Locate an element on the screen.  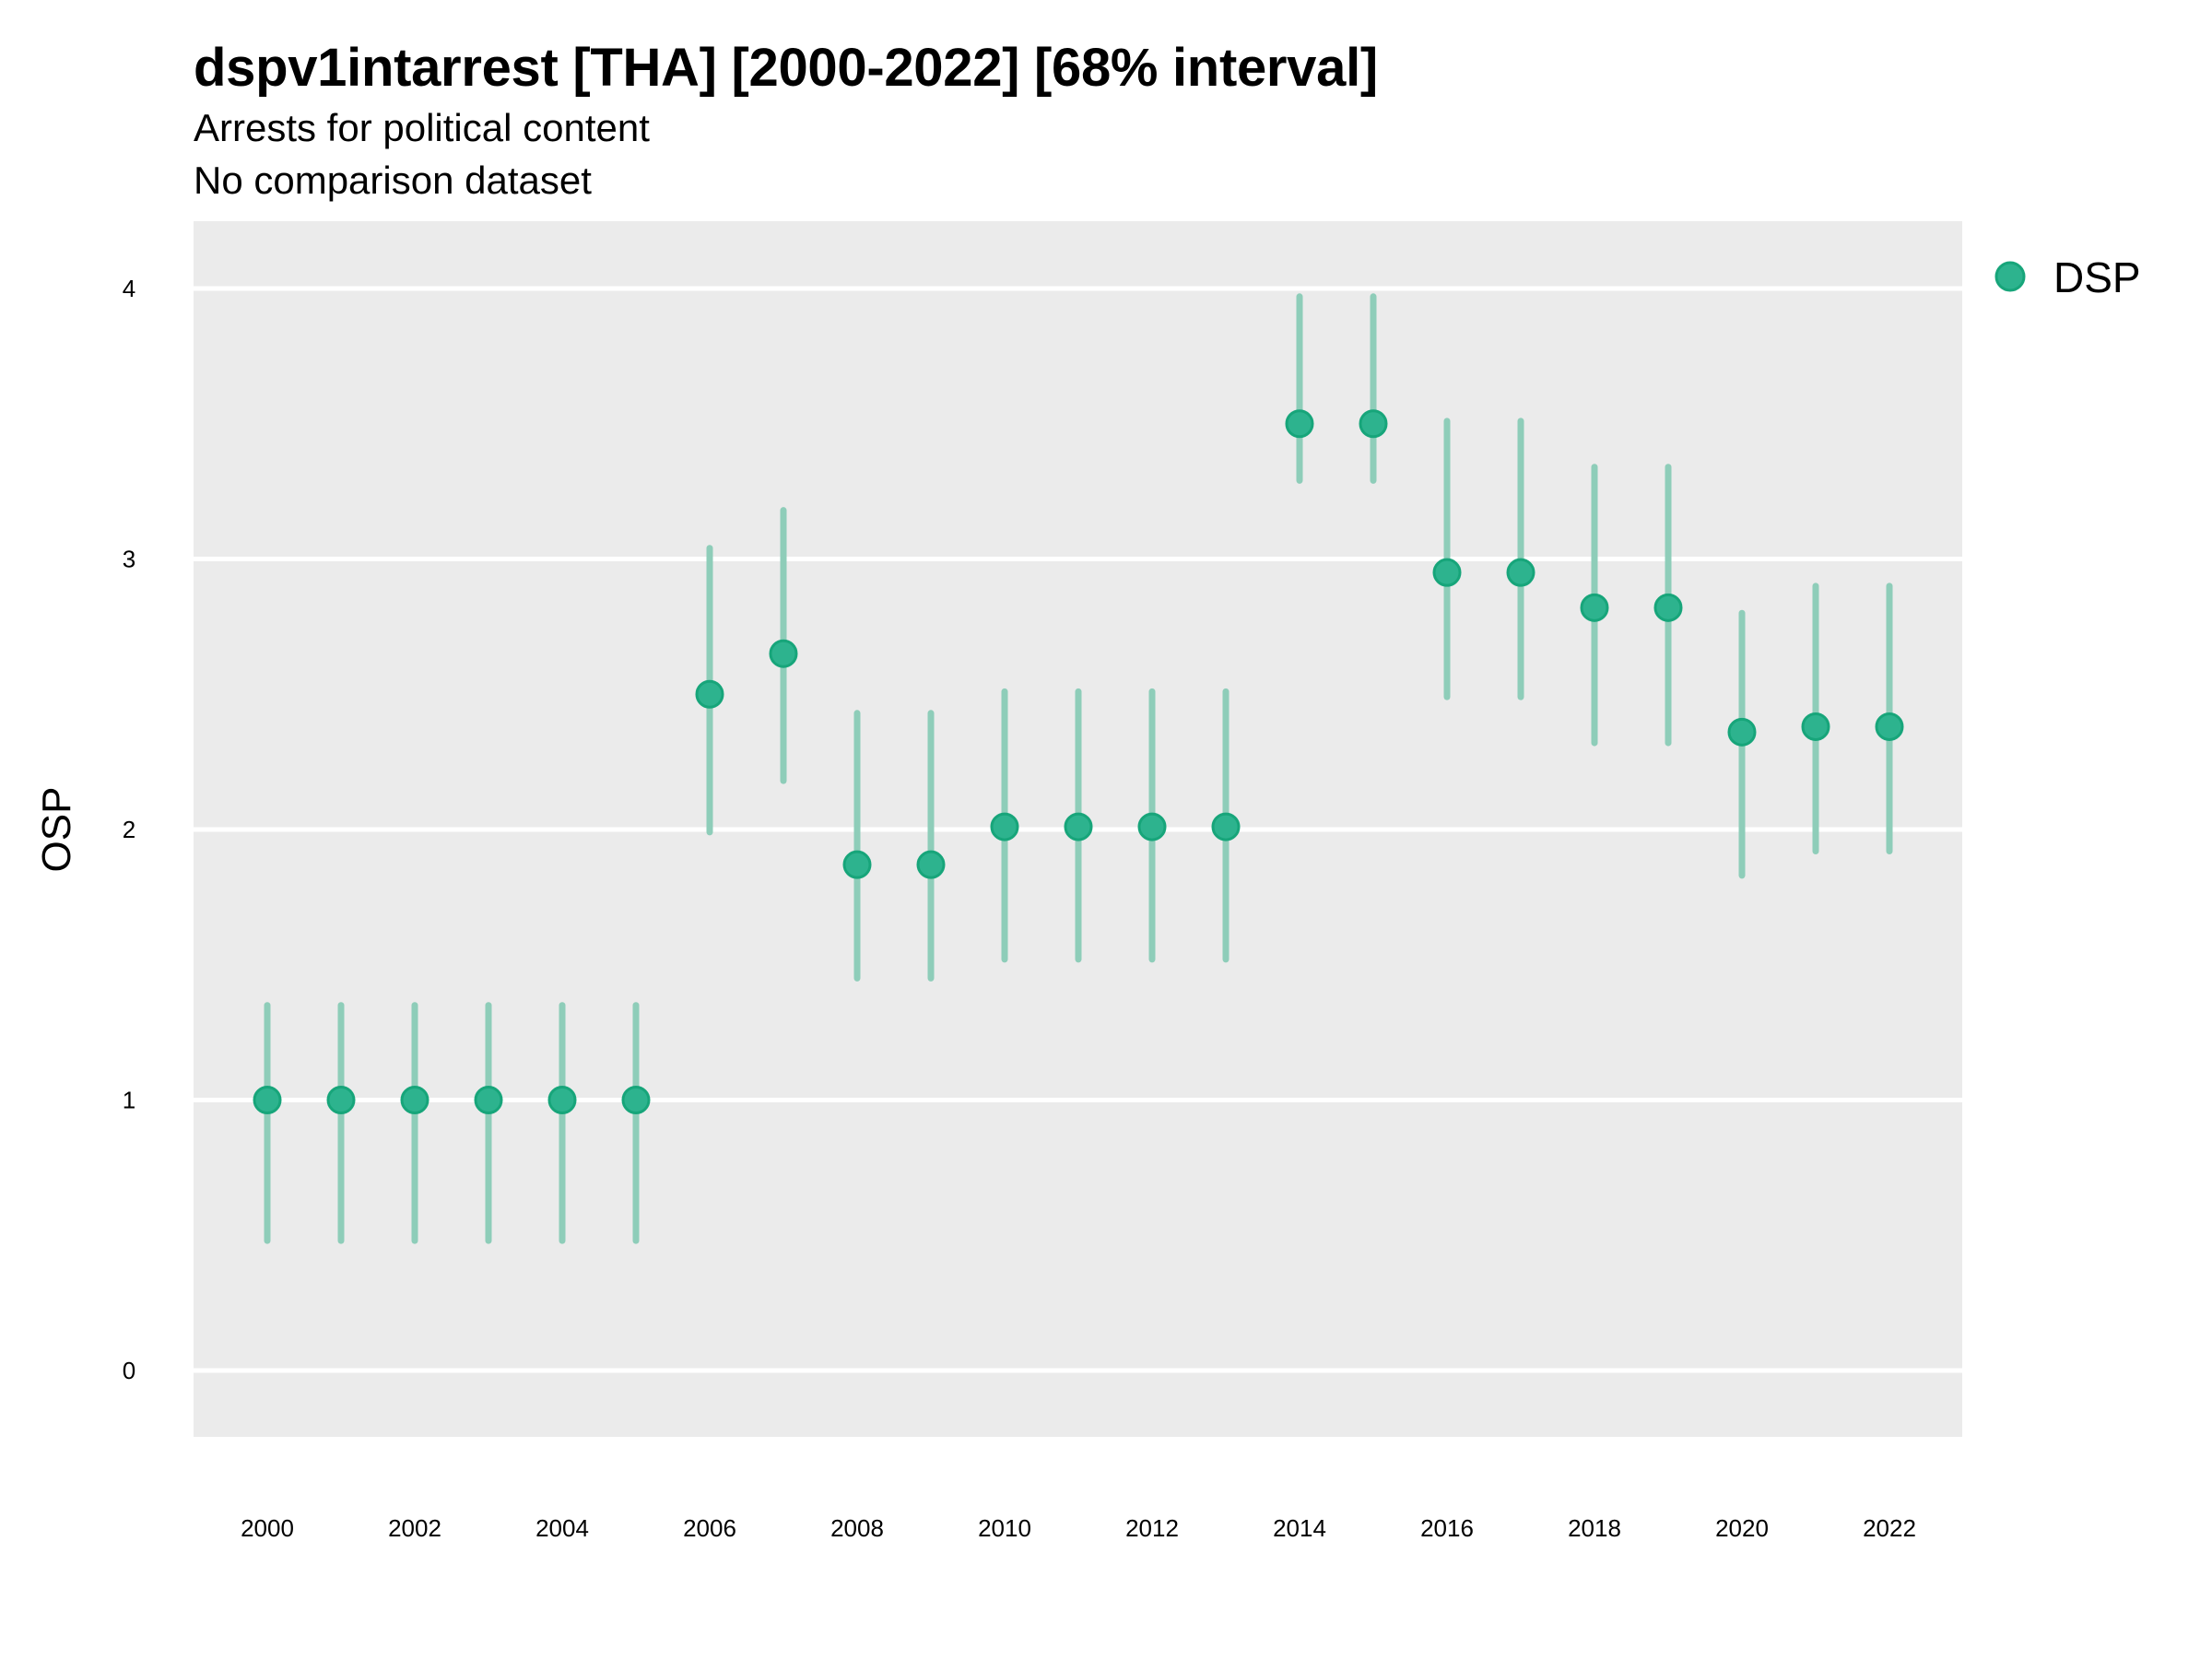
x-tick-label: 2008 is located at coordinates (857, 1528).